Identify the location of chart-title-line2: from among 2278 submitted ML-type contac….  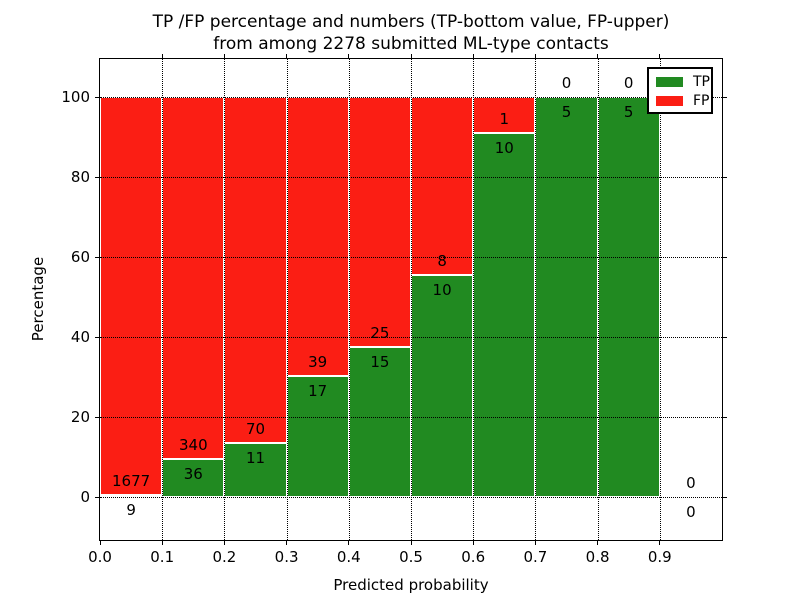
(411, 44).